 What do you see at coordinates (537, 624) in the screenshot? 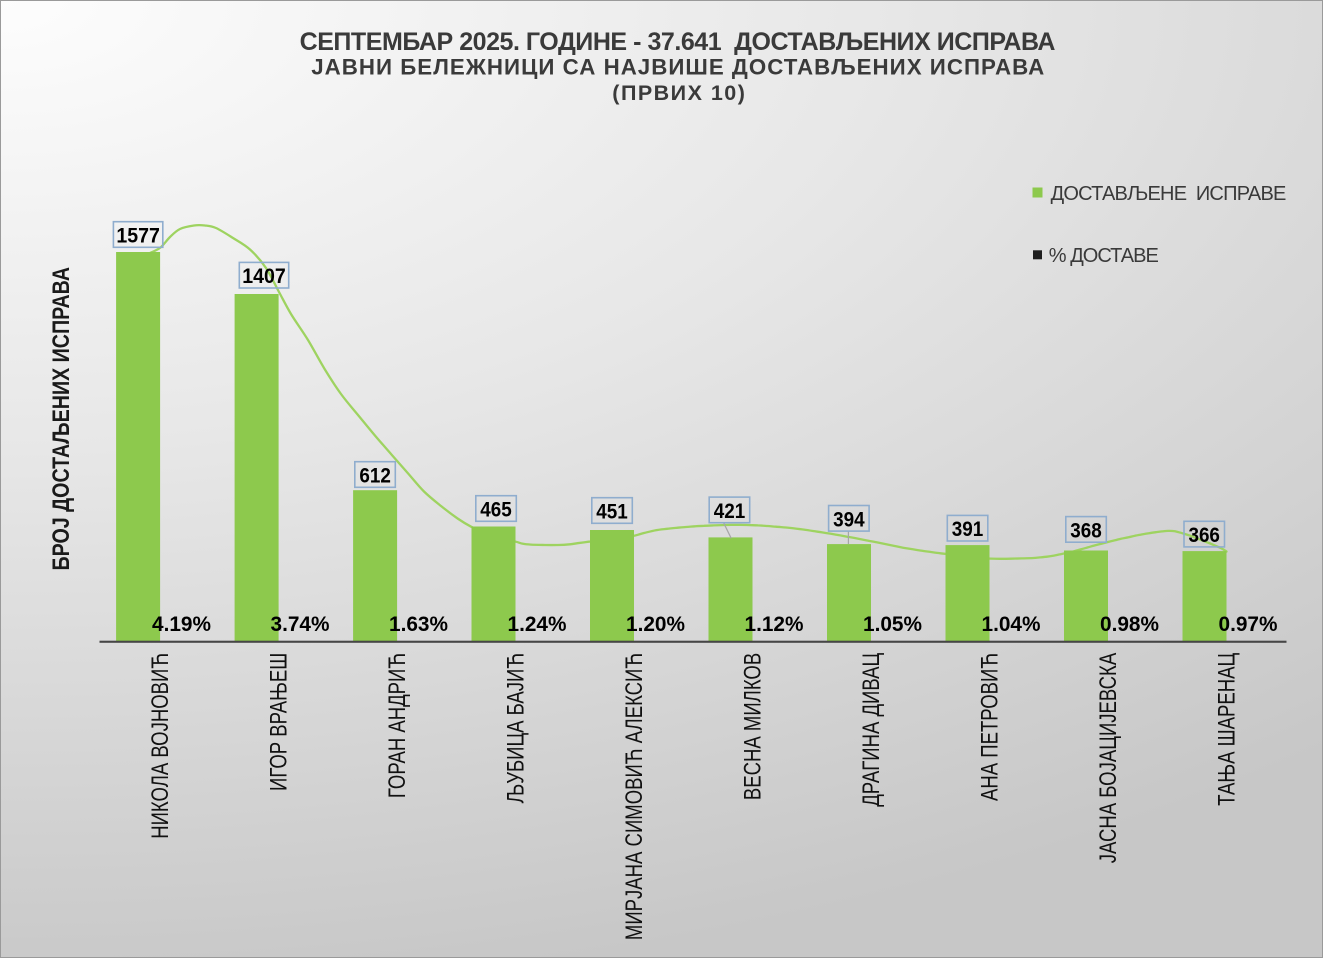
I see `svg-text: 1.24%` at bounding box center [537, 624].